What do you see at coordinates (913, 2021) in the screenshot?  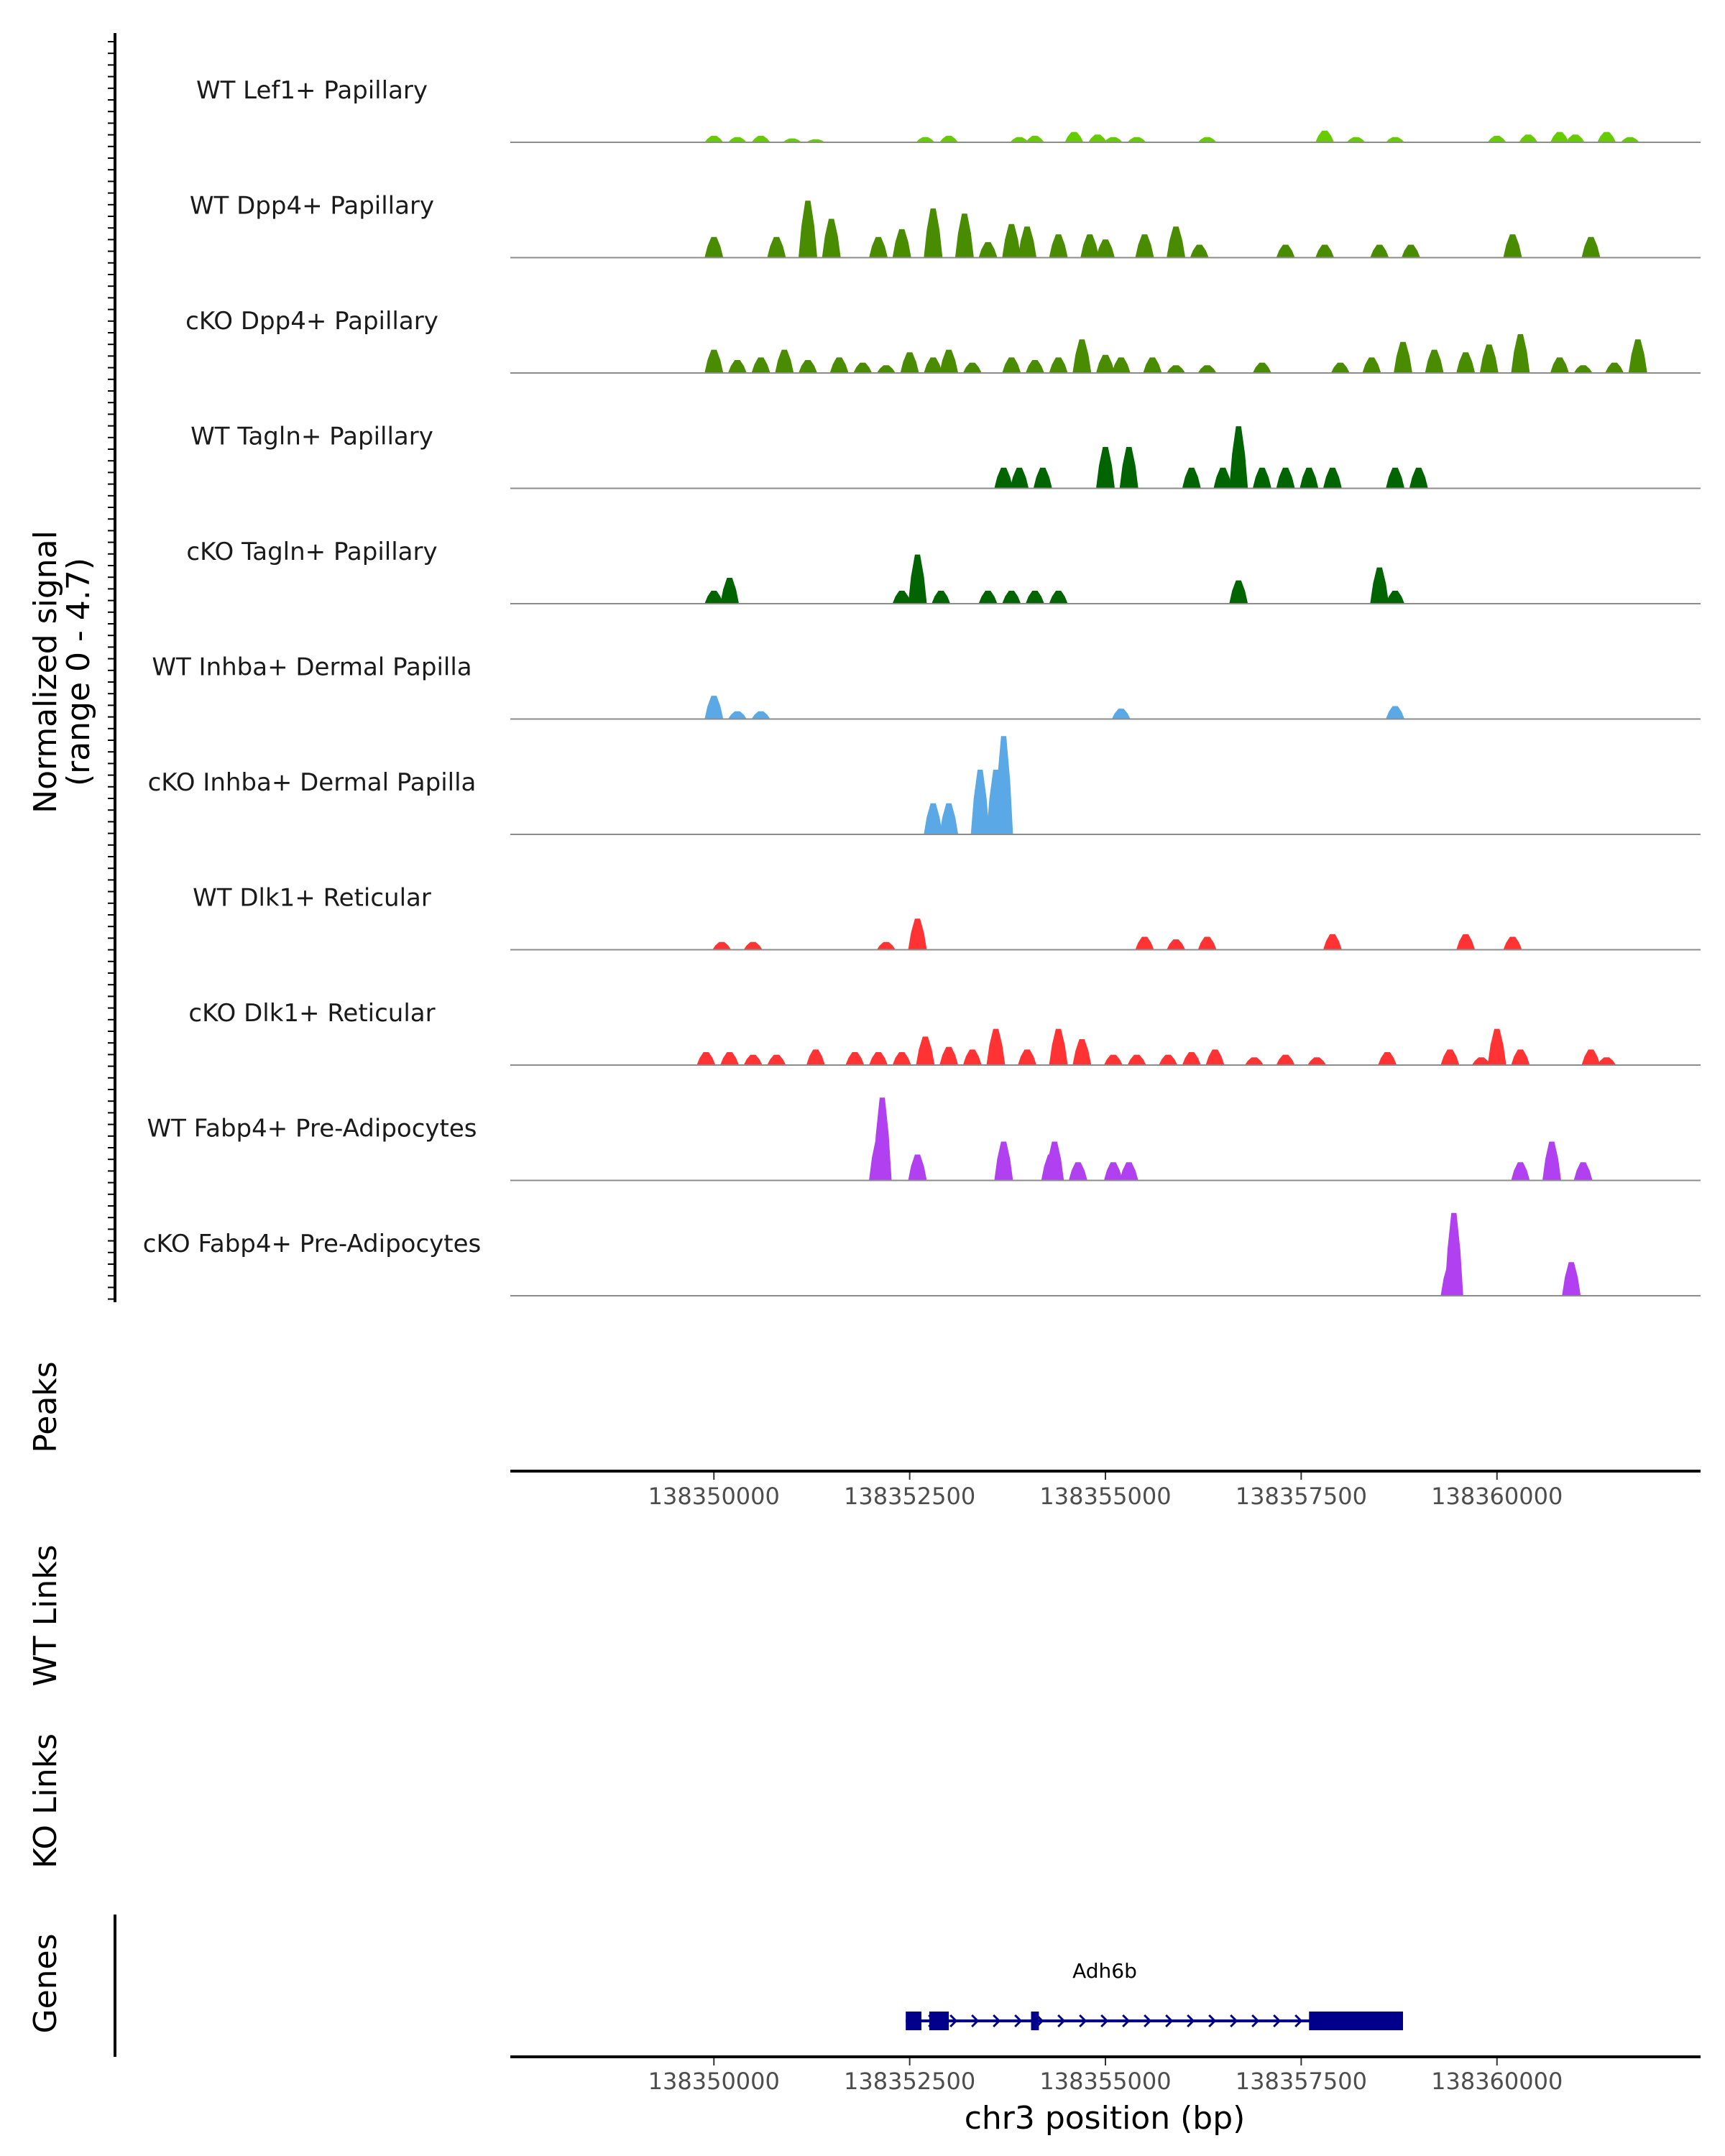 I see `gene-exon` at bounding box center [913, 2021].